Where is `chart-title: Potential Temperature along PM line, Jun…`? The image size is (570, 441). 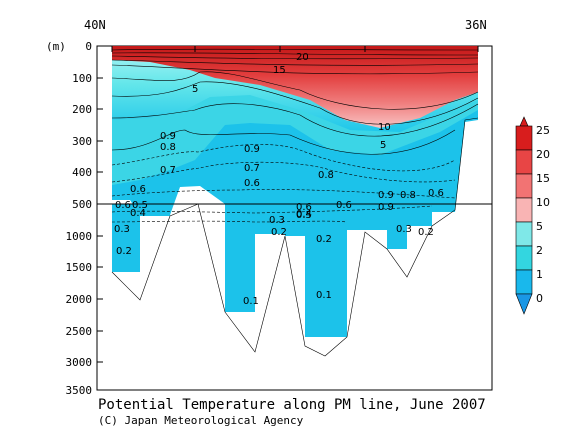
chart-title: Potential Temperature along PM line, Jun… is located at coordinates (292, 405).